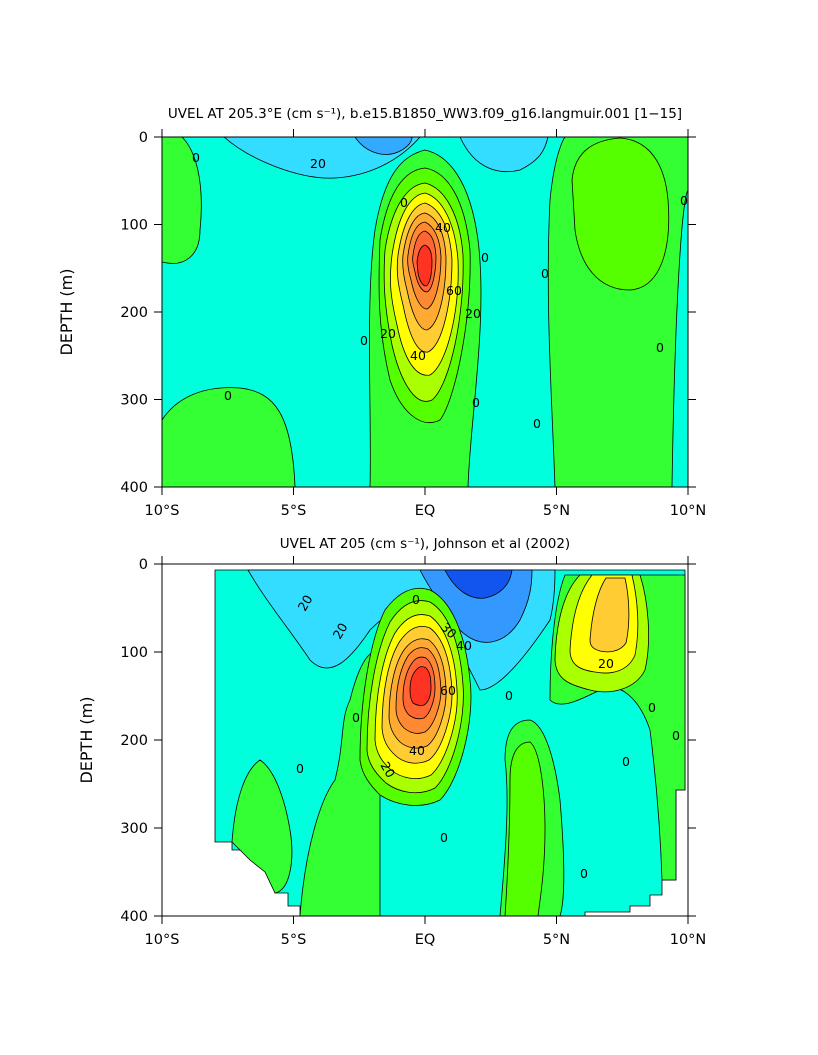 The width and height of the screenshot is (818, 1055). What do you see at coordinates (660, 347) in the screenshot?
I see `p1-clab-14: 0` at bounding box center [660, 347].